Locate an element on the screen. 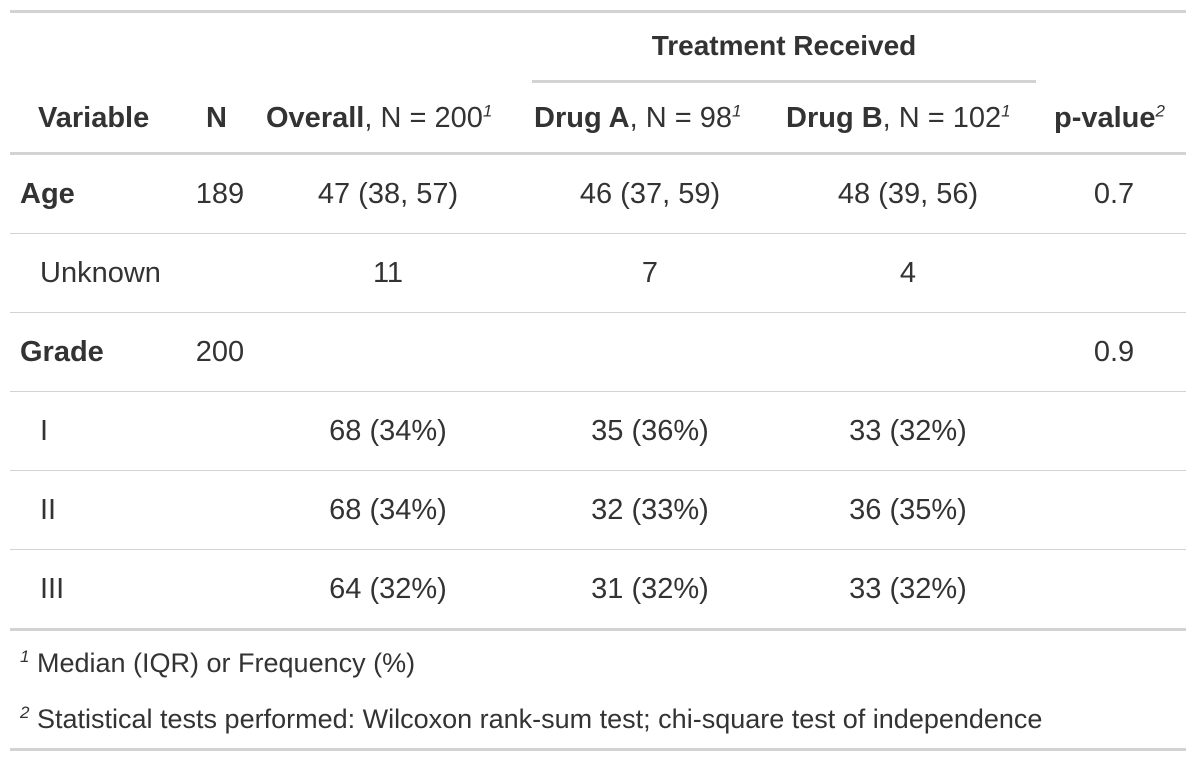 This screenshot has width=1196, height=762. footnote-1: 1 Median (IQR) or Frequency (%) is located at coordinates (218, 662).